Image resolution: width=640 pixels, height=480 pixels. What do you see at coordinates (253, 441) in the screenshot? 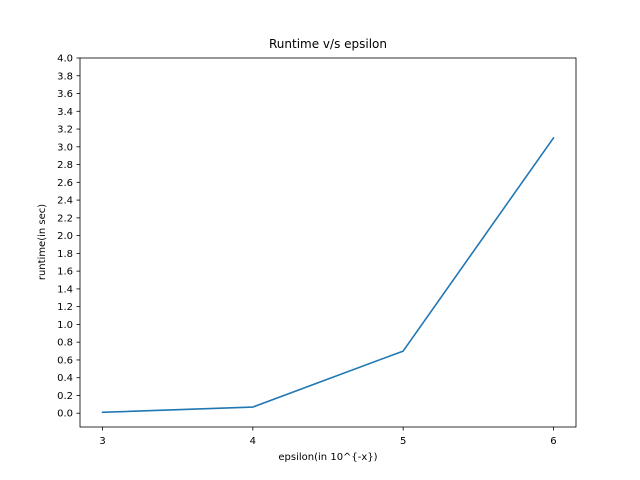
I see `x-tick-label: 4` at bounding box center [253, 441].